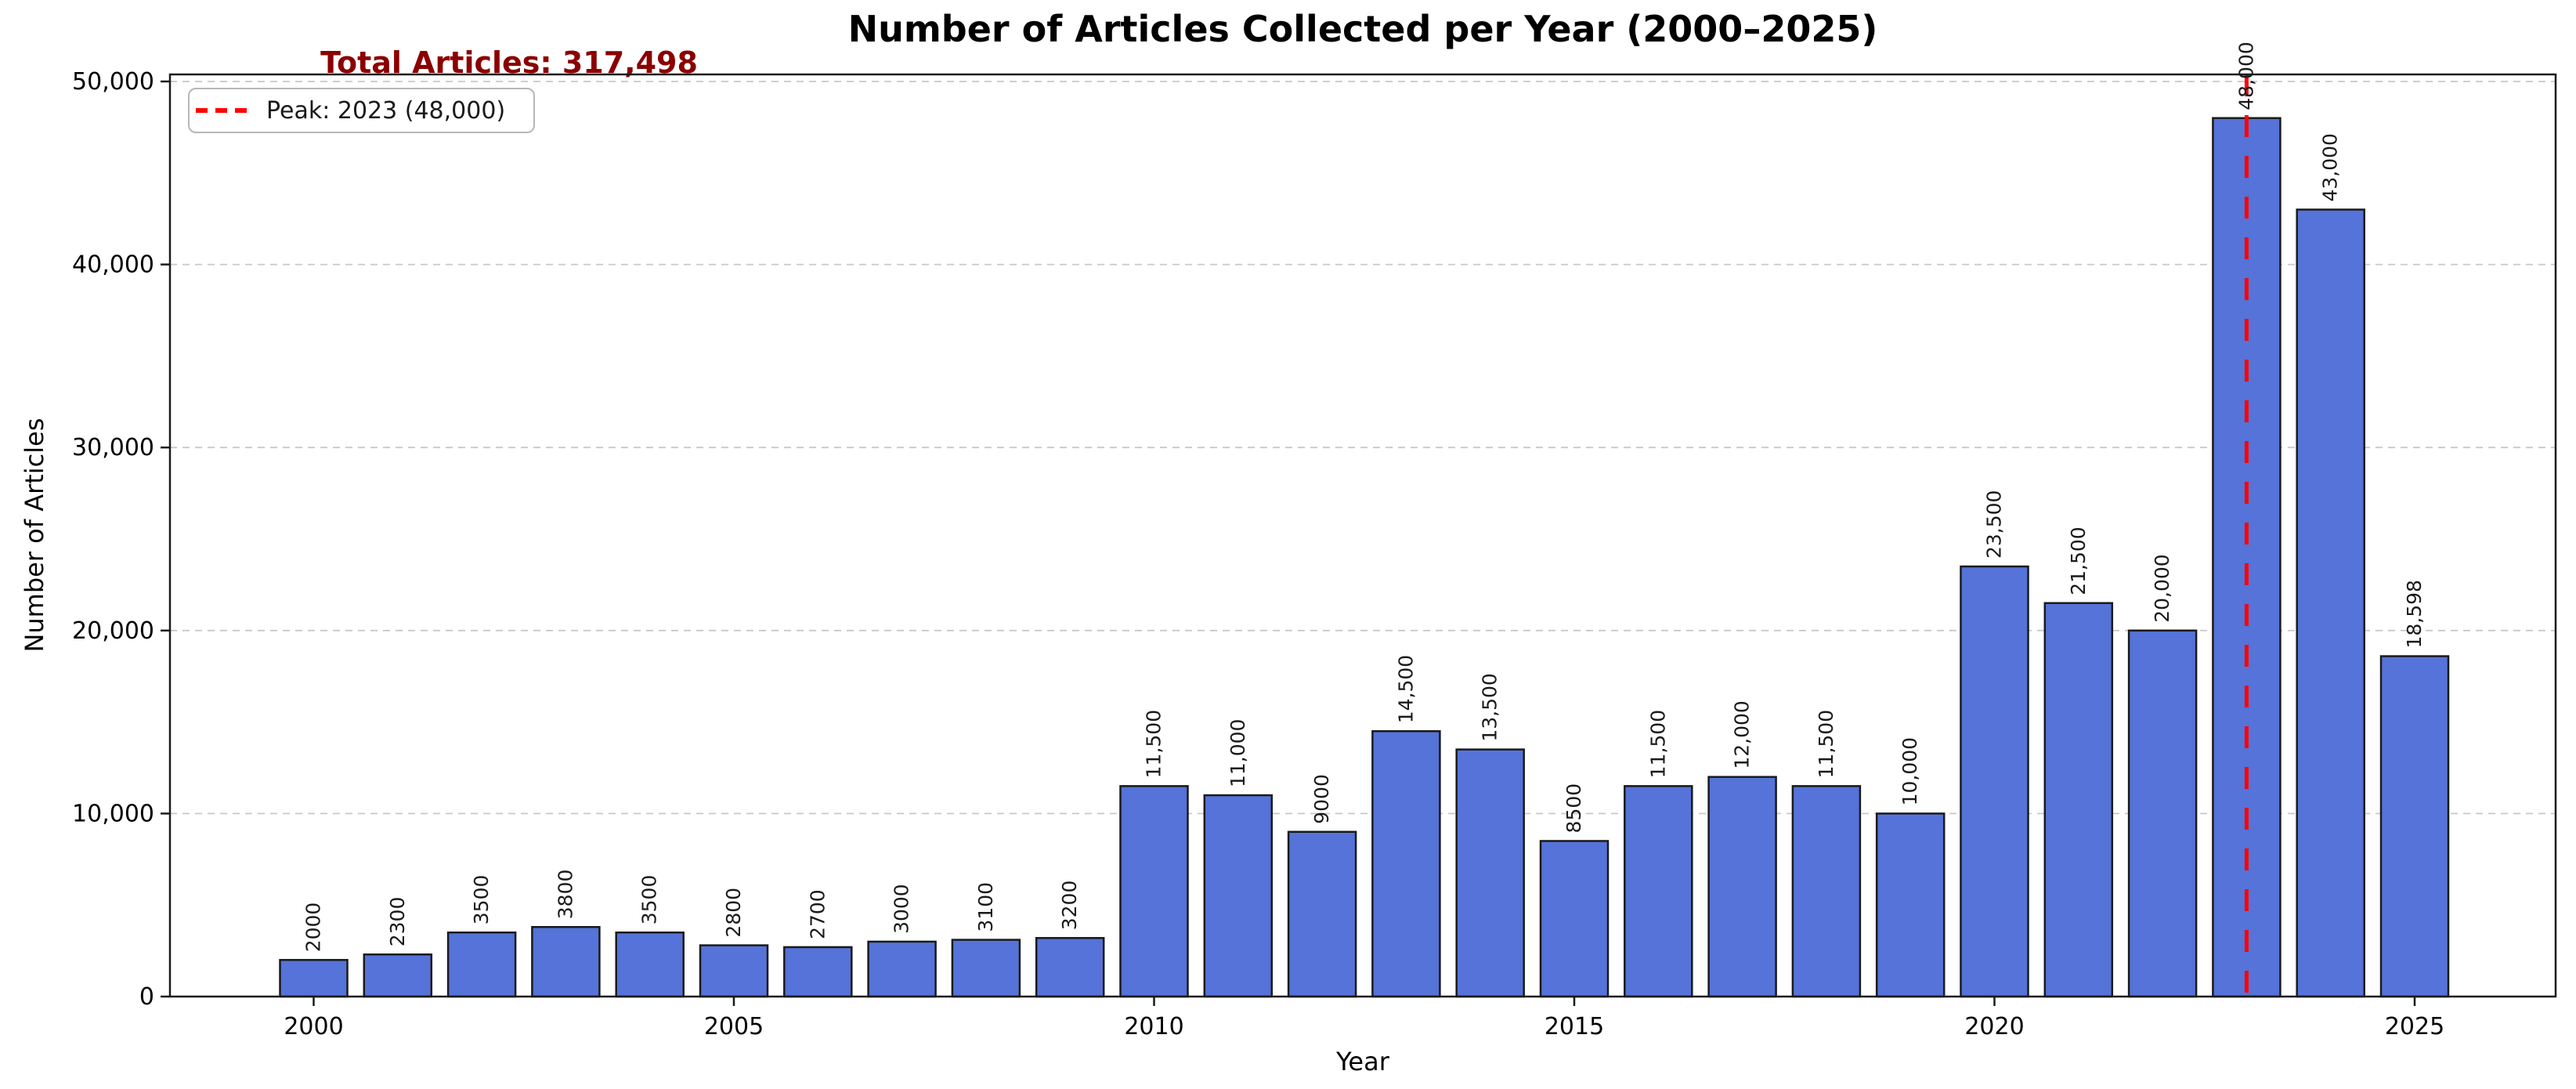  Describe the element at coordinates (649, 900) in the screenshot. I see `bar-value-label-2004: 3500` at that location.